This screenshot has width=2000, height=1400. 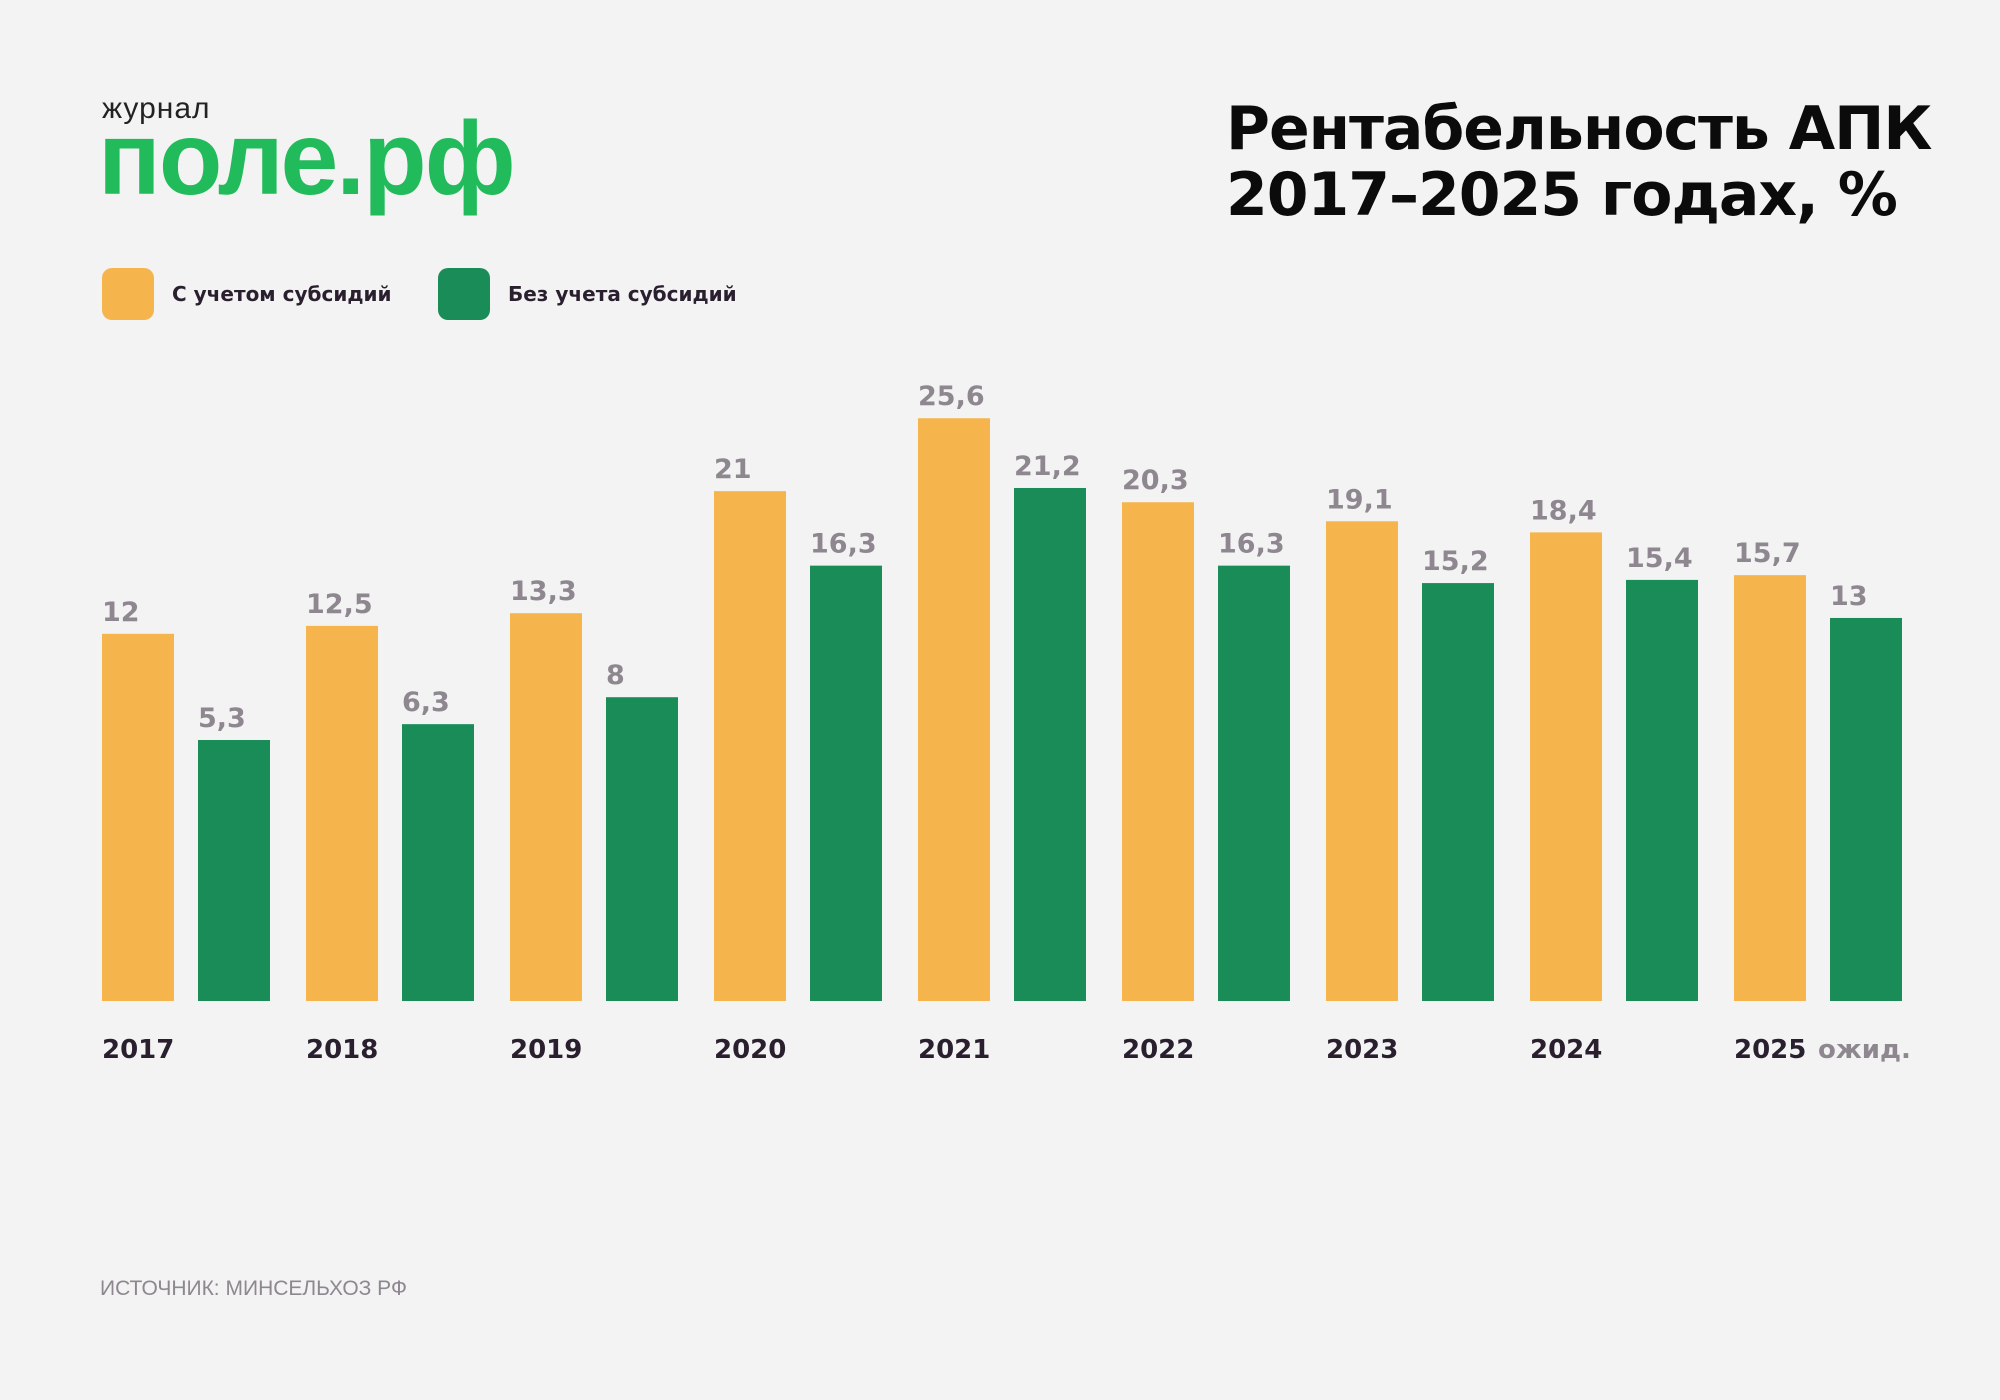 What do you see at coordinates (307, 159) in the screenshot?
I see `logo-pole-rf: поле.рф` at bounding box center [307, 159].